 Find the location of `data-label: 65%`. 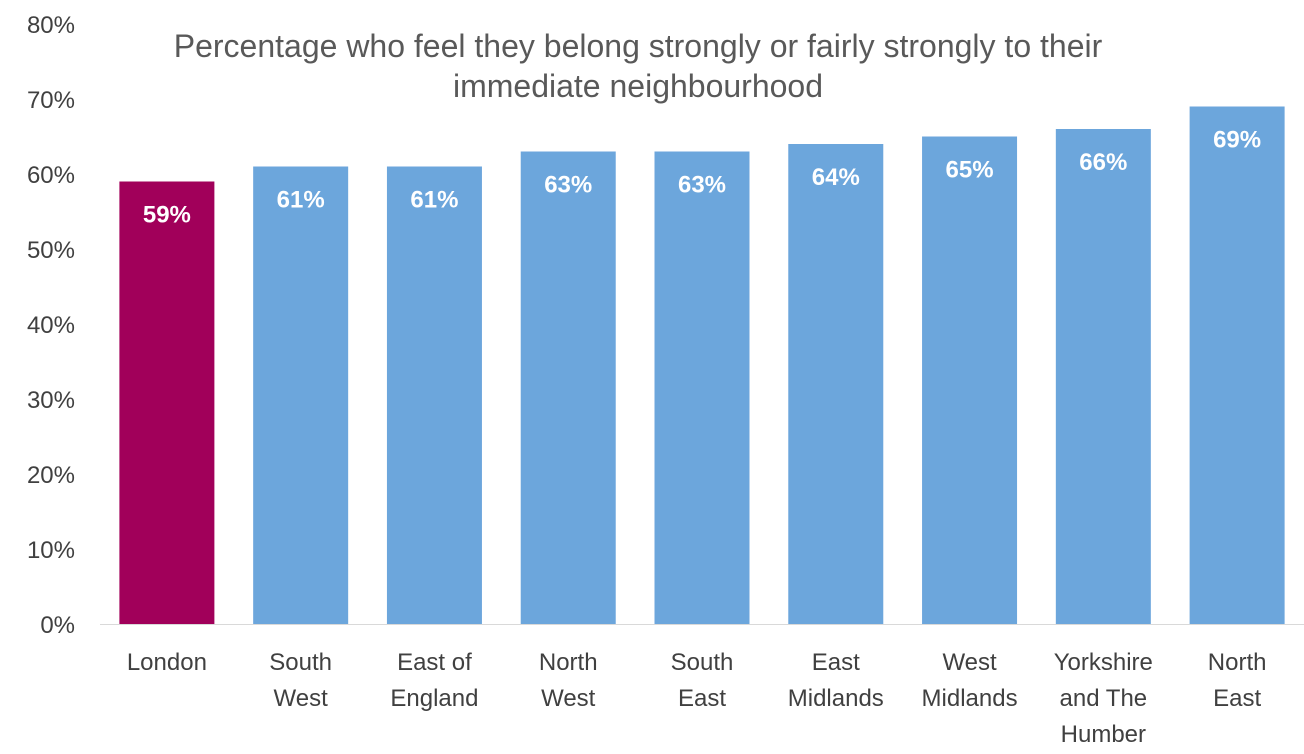

data-label: 65% is located at coordinates (970, 170).